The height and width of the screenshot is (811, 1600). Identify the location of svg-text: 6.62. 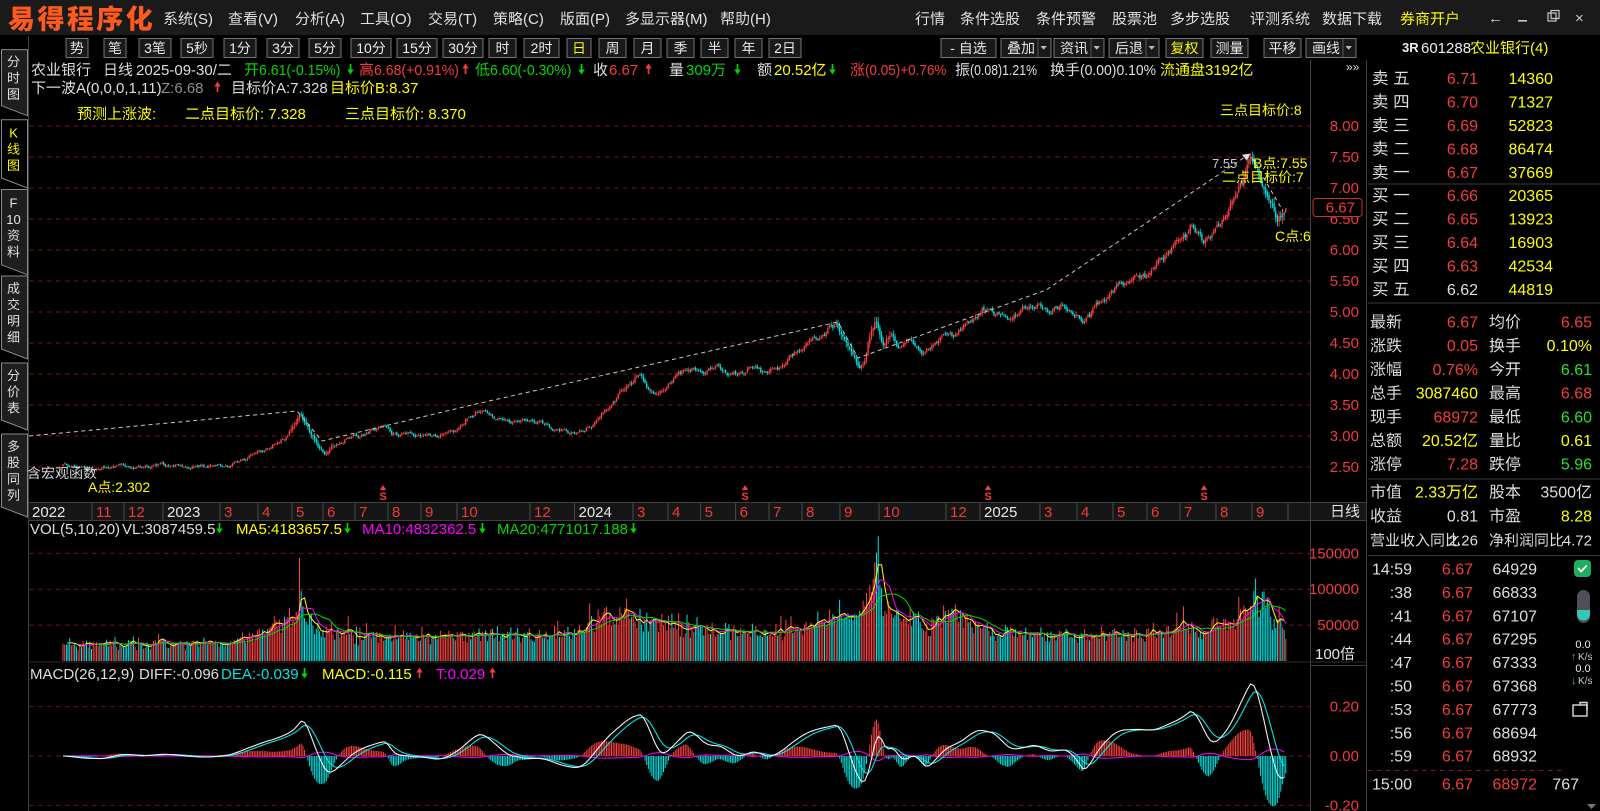
(1462, 290).